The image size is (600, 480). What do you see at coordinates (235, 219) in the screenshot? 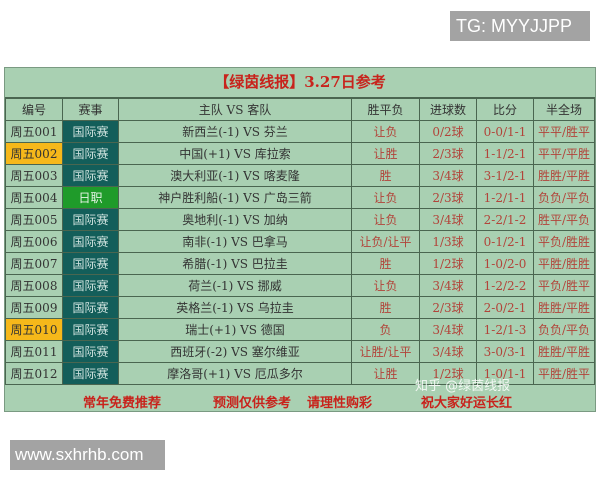
I see `teams: 奥地利(-1) VS 加纳` at bounding box center [235, 219].